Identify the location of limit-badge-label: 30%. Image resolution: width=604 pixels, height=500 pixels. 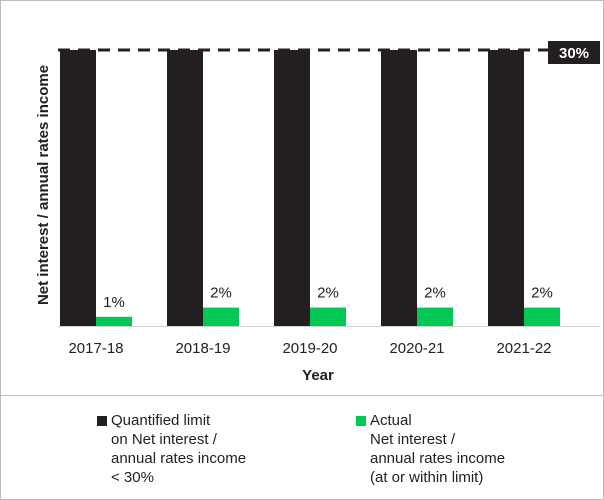
(574, 53).